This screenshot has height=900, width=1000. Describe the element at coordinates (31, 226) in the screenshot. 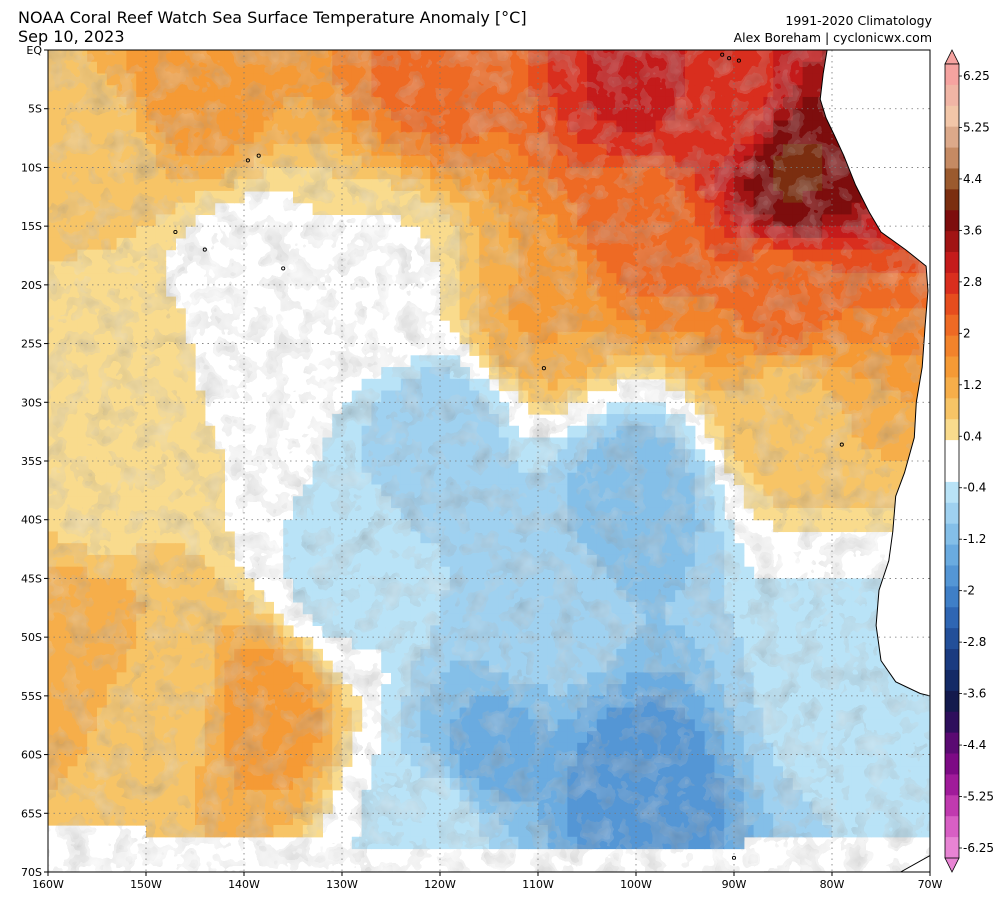

I see `lat-tick-label: 15S` at that location.